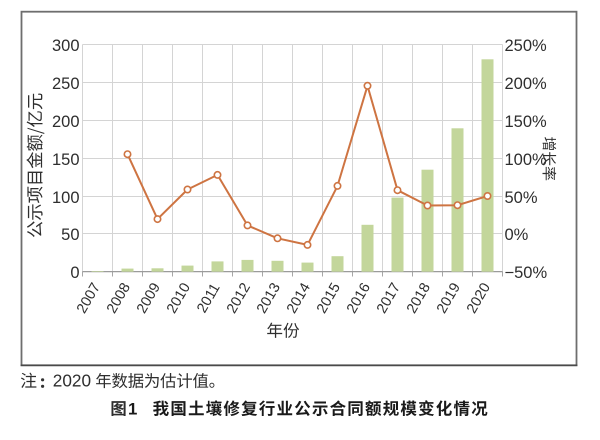 This screenshot has width=600, height=440. I want to click on svg-text: 100, so click(66, 198).